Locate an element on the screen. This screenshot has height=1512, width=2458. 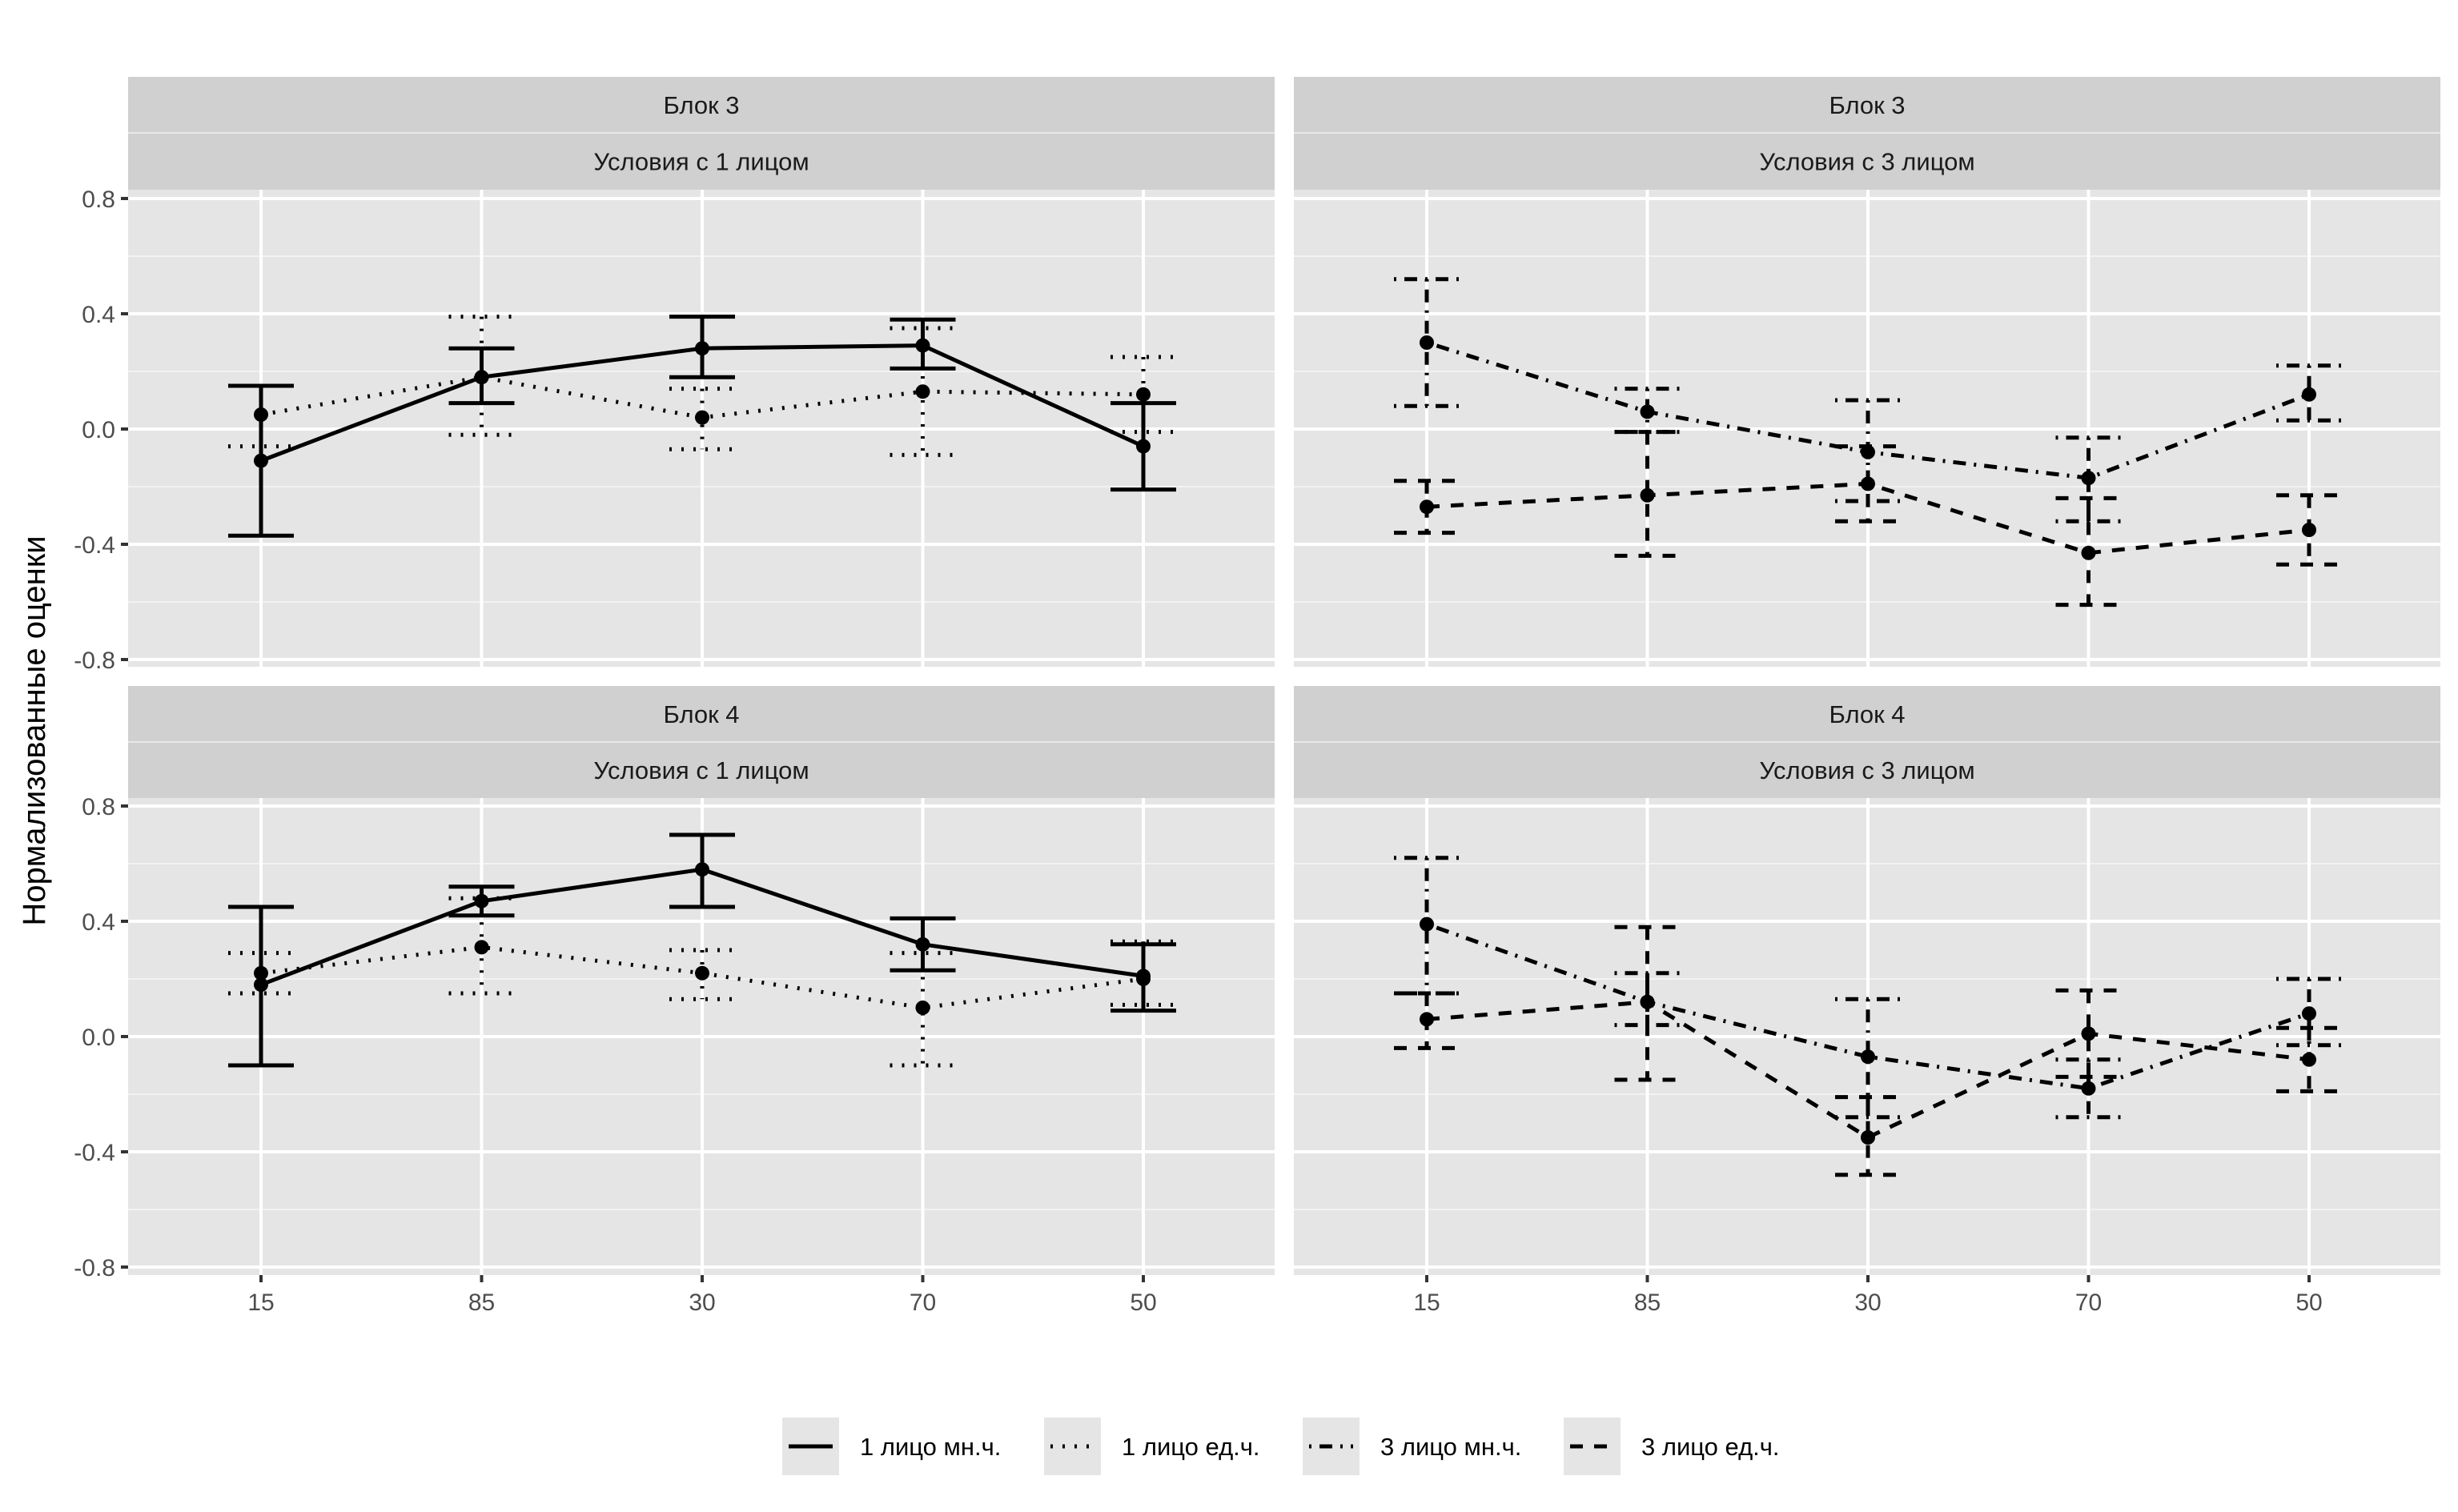
legend-item: 1 лицо ед.ч. is located at coordinates (1152, 1446).